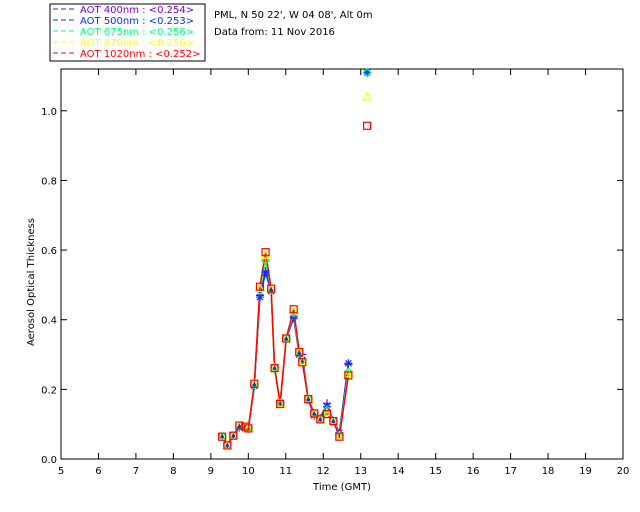  What do you see at coordinates (293, 15) in the screenshot?
I see `site-label: PML, N 50 22', W 04 08', Alt 0m` at bounding box center [293, 15].